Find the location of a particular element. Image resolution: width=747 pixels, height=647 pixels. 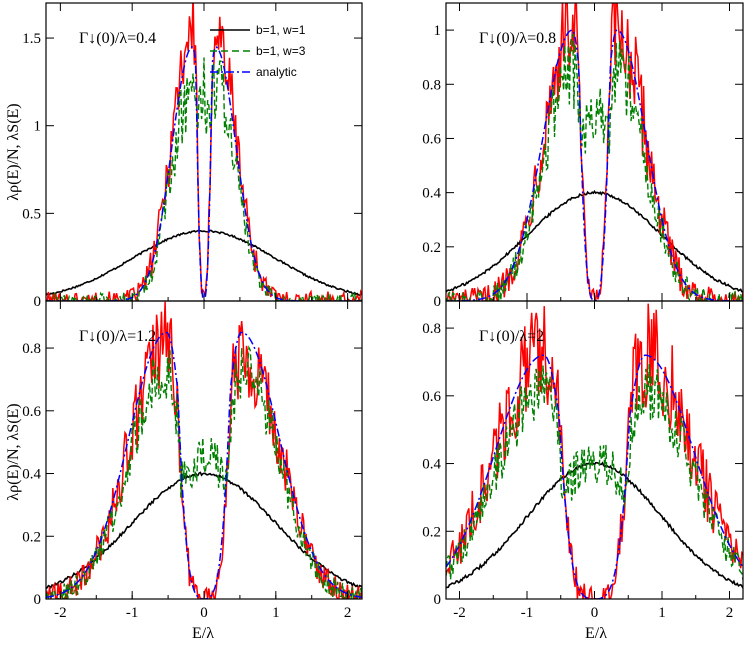

legend: b=1, w=1 b=1, w=3 analytic is located at coordinates (258, 51).